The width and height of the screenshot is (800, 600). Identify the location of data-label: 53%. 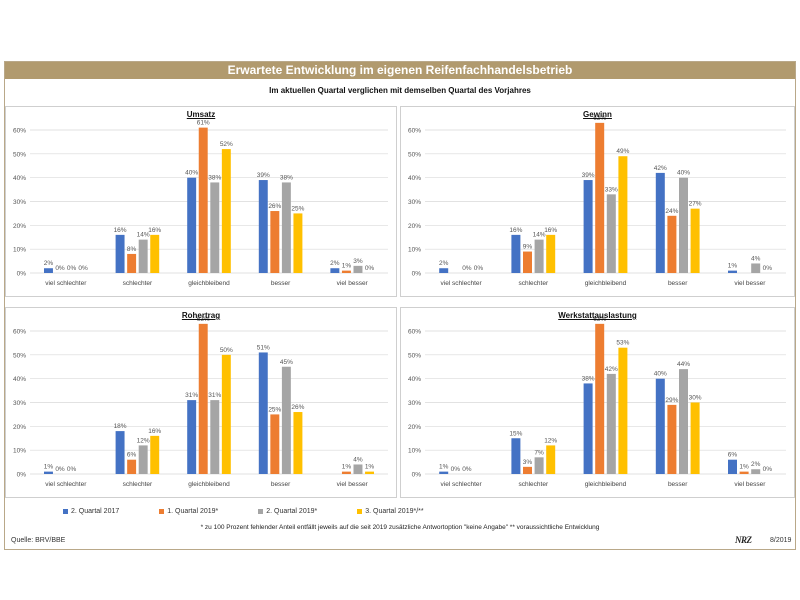
(622, 343).